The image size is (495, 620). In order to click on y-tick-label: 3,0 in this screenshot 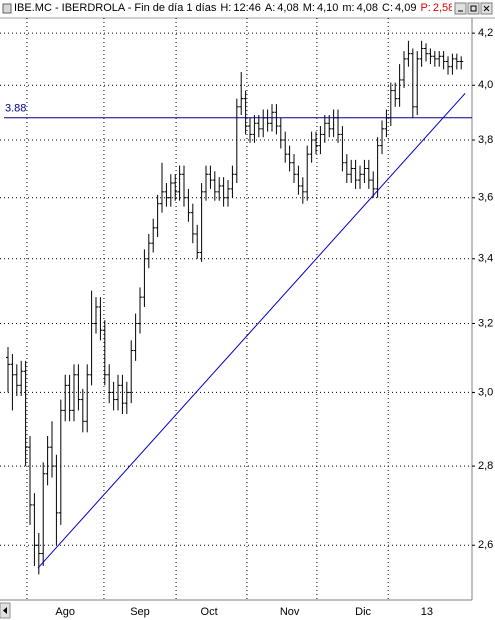, I will do `click(485, 392)`.